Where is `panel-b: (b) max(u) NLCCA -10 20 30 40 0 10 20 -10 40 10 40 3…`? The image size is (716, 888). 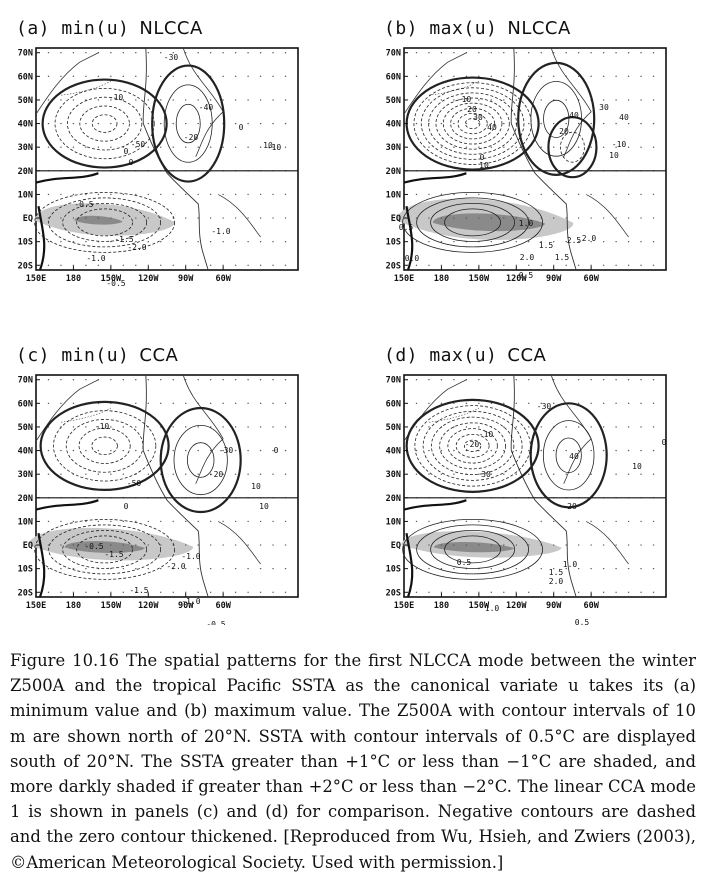
panel-b: (b) max(u) NLCCA -10 20 30 40 0 10 20 -10 40 10 40 3… is located at coordinates (524, 158).